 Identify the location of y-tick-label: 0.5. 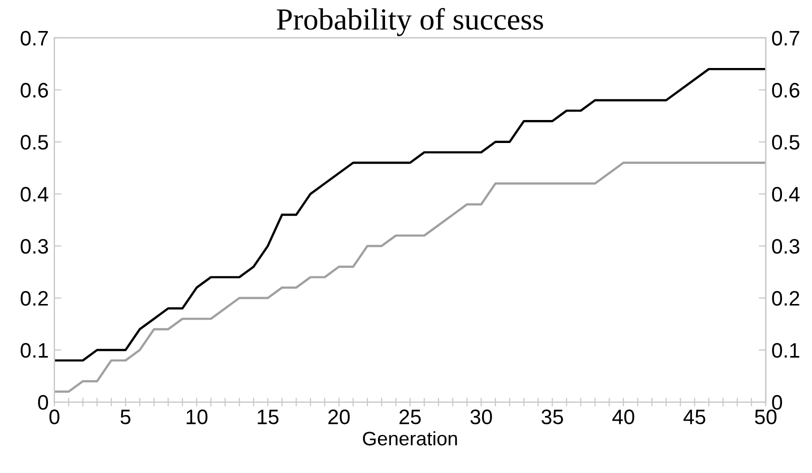
(34, 142).